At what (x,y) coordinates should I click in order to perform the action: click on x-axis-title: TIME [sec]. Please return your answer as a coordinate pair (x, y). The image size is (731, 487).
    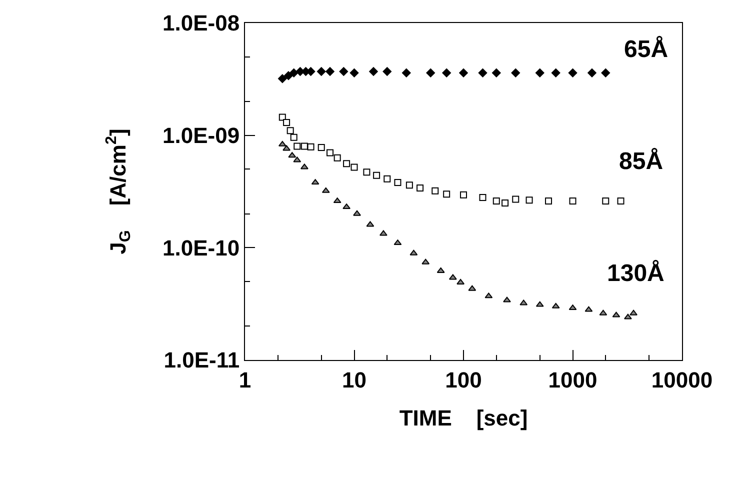
    Looking at the image, I should click on (463, 417).